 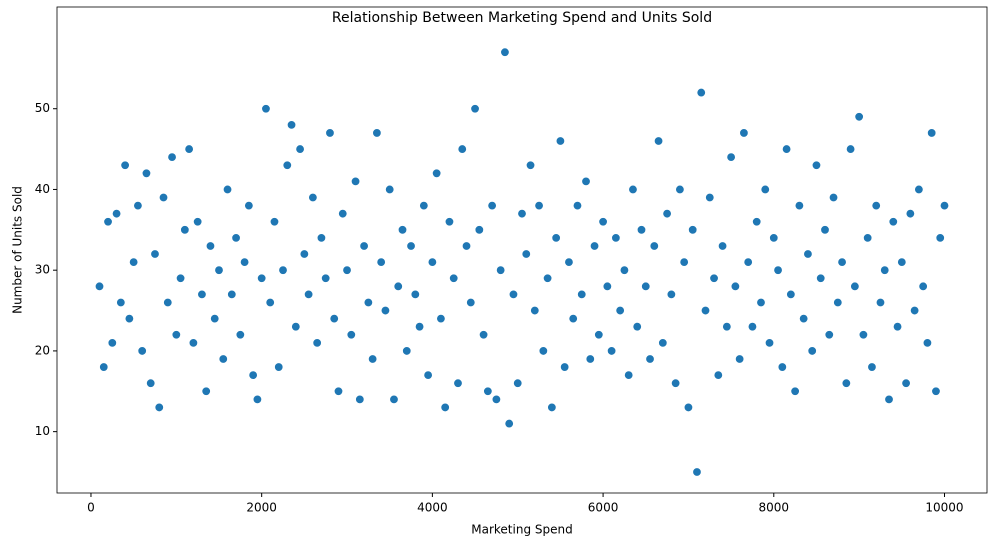 What do you see at coordinates (42, 350) in the screenshot?
I see `y-tick-label: 20` at bounding box center [42, 350].